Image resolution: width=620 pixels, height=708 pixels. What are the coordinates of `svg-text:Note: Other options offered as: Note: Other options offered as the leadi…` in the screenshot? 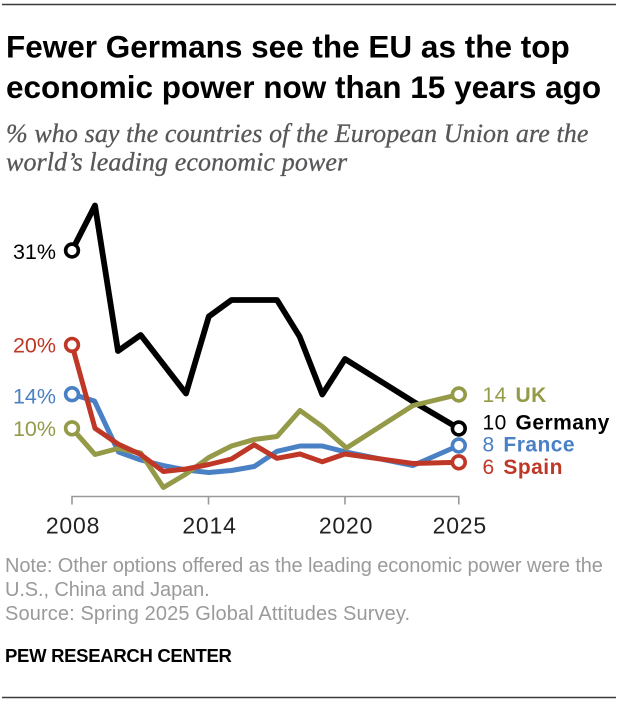 It's located at (304, 566).